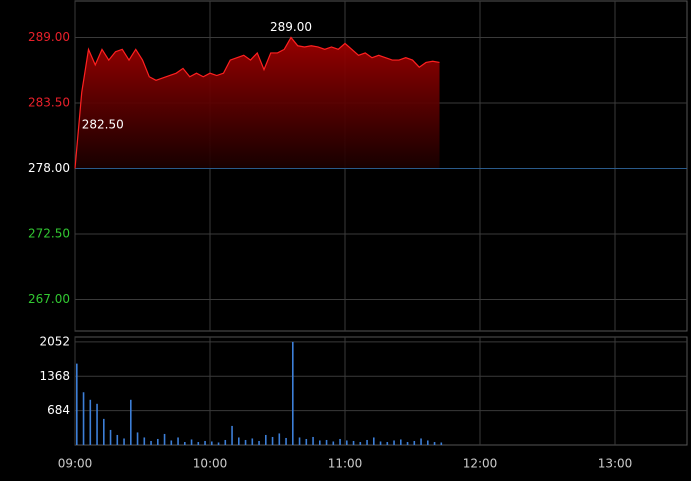 This screenshot has height=481, width=691. What do you see at coordinates (103, 124) in the screenshot?
I see `annotation: 282.50` at bounding box center [103, 124].